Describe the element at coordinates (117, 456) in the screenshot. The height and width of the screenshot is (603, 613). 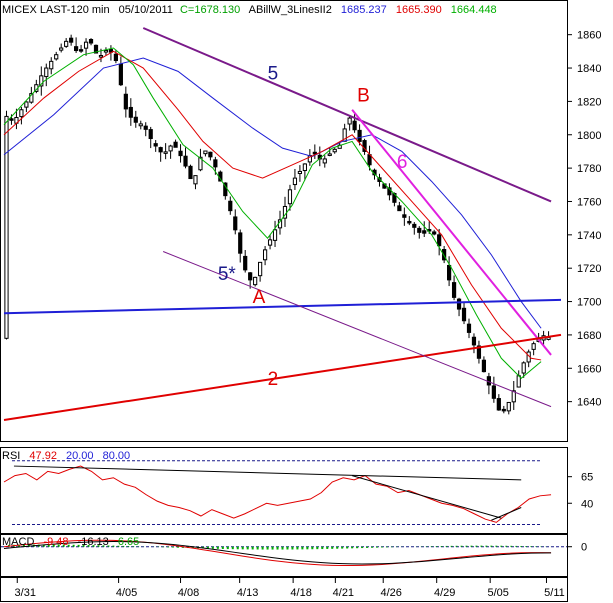
I see `rsi-level-high: 80.00` at that location.